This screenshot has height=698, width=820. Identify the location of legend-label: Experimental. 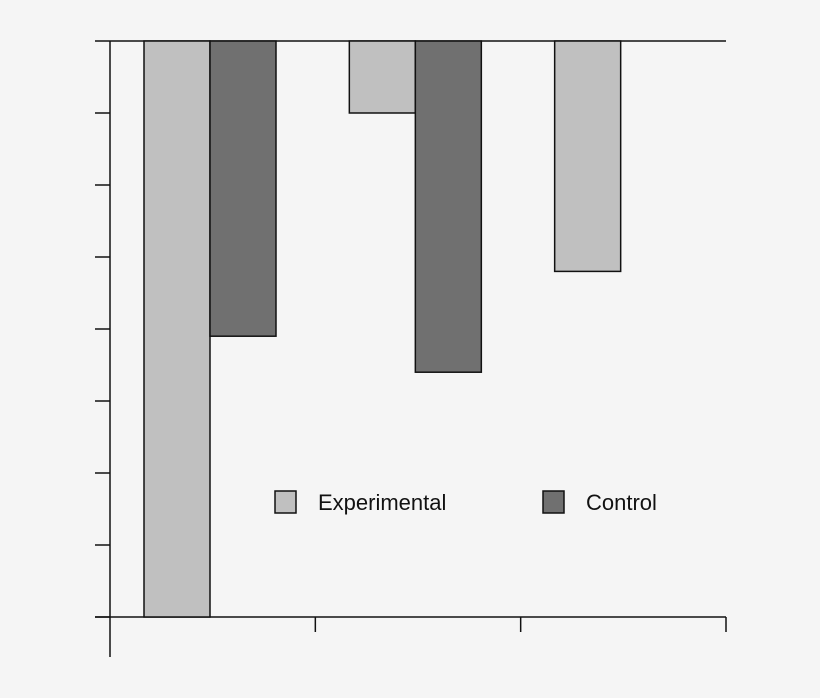
(382, 502).